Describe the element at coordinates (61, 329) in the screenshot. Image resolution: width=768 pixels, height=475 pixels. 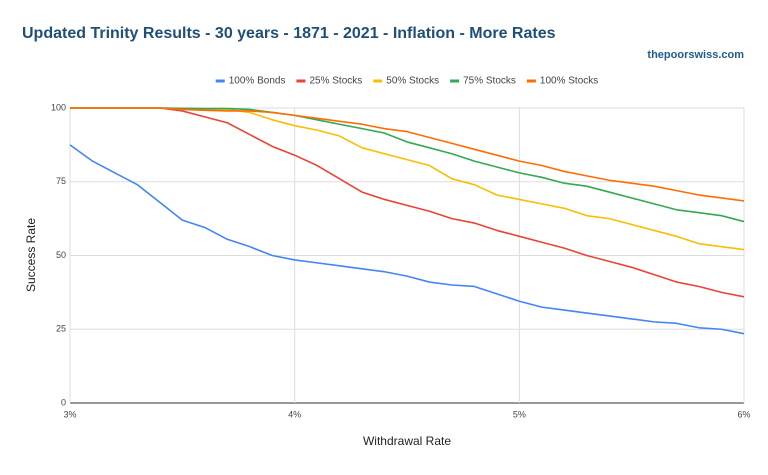
I see `y-tick-label: 25` at that location.